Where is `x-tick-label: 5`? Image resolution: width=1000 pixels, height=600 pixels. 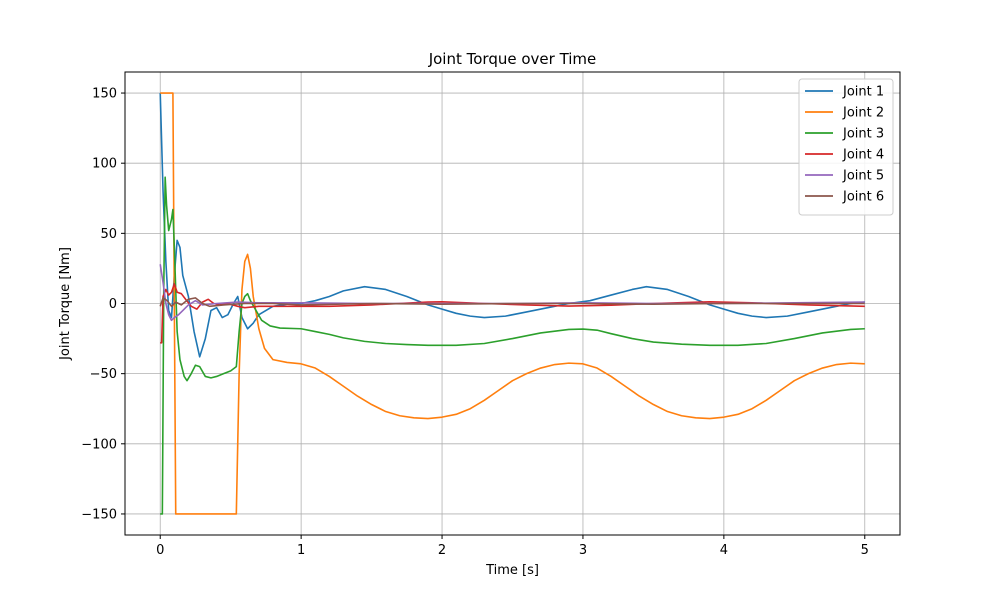 x-tick-label: 5 is located at coordinates (865, 550).